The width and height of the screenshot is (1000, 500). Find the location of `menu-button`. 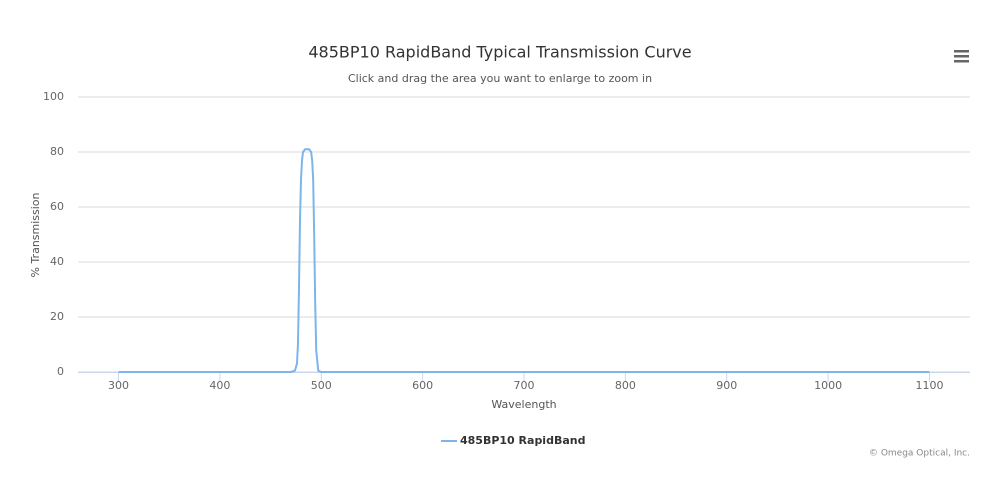

menu-button is located at coordinates (961, 56).